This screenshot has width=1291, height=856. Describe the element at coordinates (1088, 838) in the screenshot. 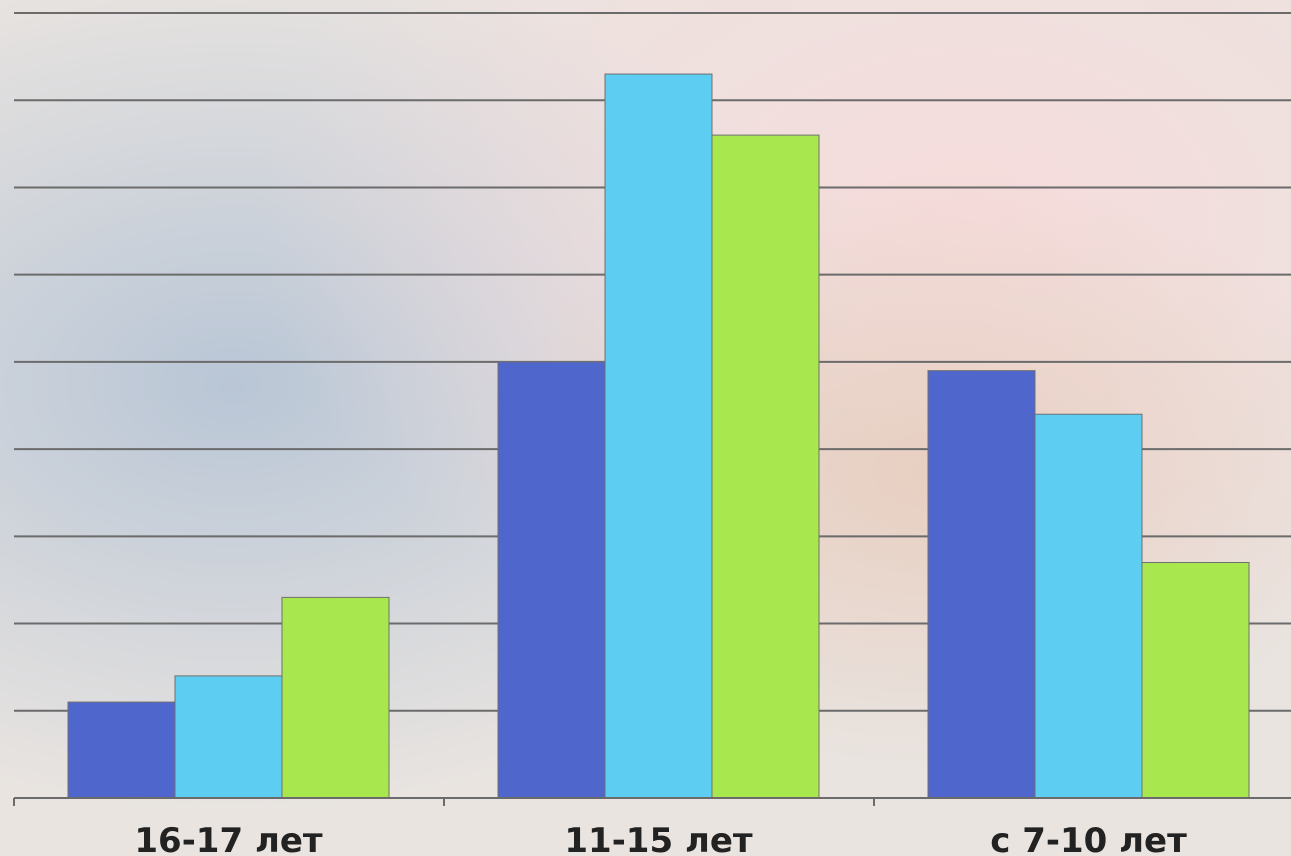

I see `x-tick-label: с 7-10 лет` at that location.